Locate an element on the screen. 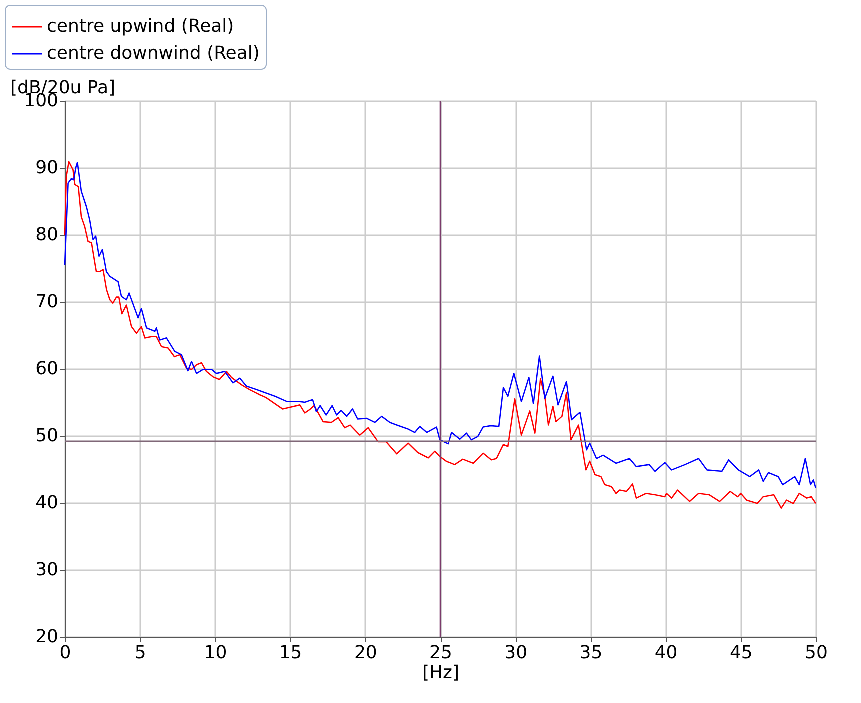 This screenshot has width=861, height=703. y-tick-label: 30 is located at coordinates (47, 570).